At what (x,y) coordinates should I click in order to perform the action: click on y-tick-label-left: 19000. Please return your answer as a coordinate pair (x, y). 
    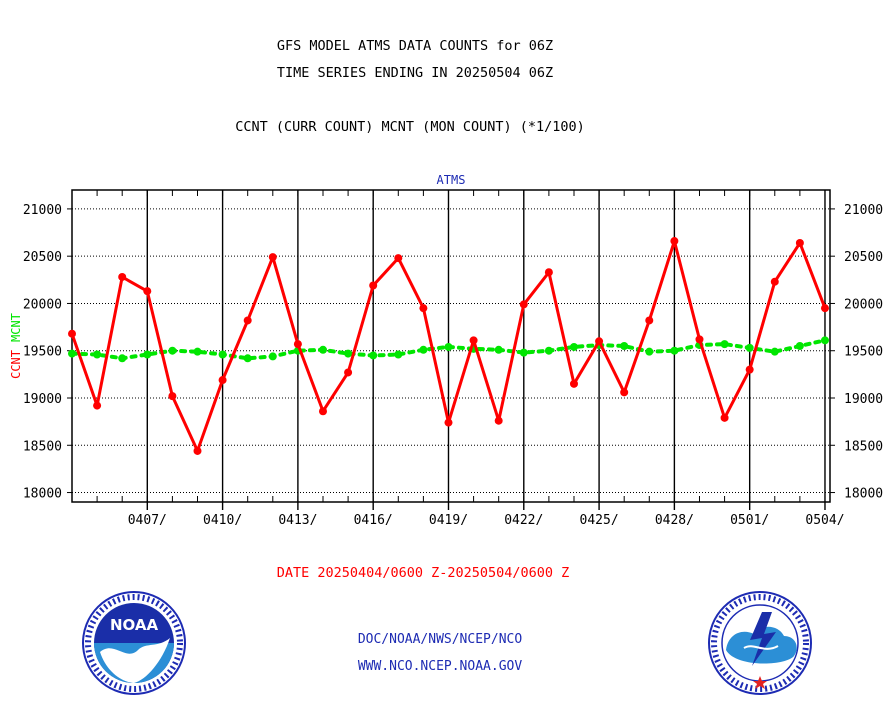
    Looking at the image, I should click on (42, 399).